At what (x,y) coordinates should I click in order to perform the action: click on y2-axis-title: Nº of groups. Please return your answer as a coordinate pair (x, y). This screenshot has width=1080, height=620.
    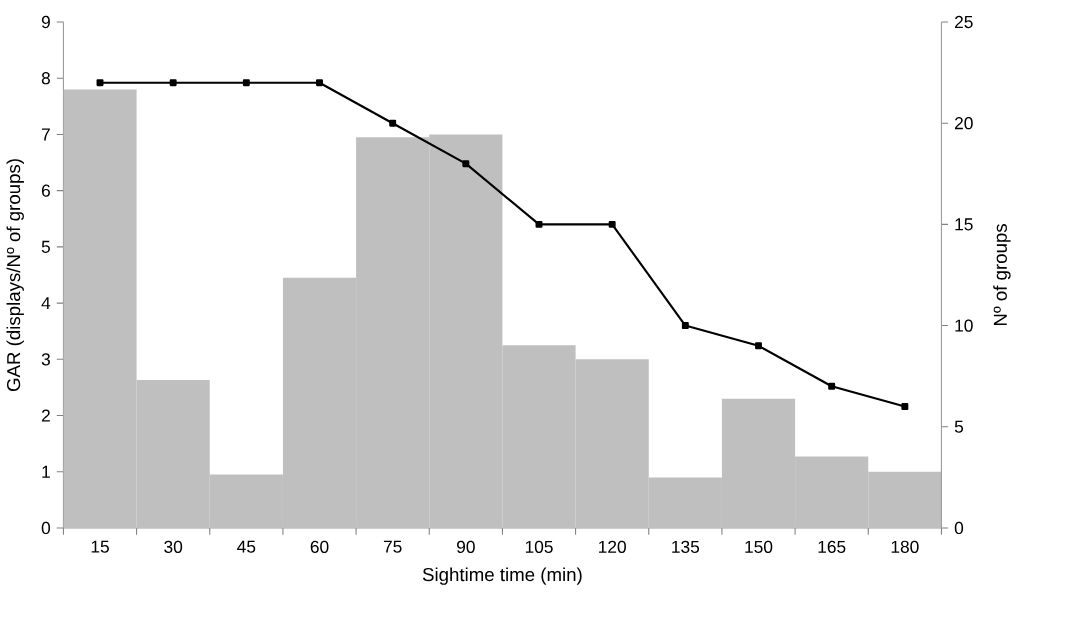
    Looking at the image, I should click on (1002, 275).